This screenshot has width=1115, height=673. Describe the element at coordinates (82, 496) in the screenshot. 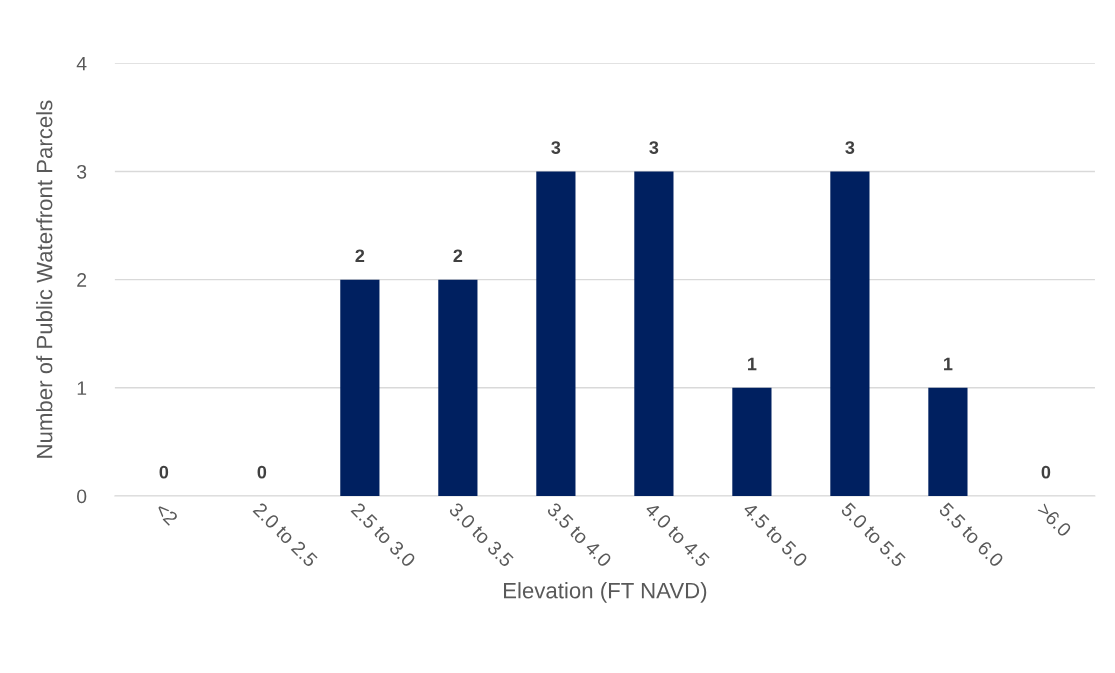

I see `y-tick-label: 0` at that location.